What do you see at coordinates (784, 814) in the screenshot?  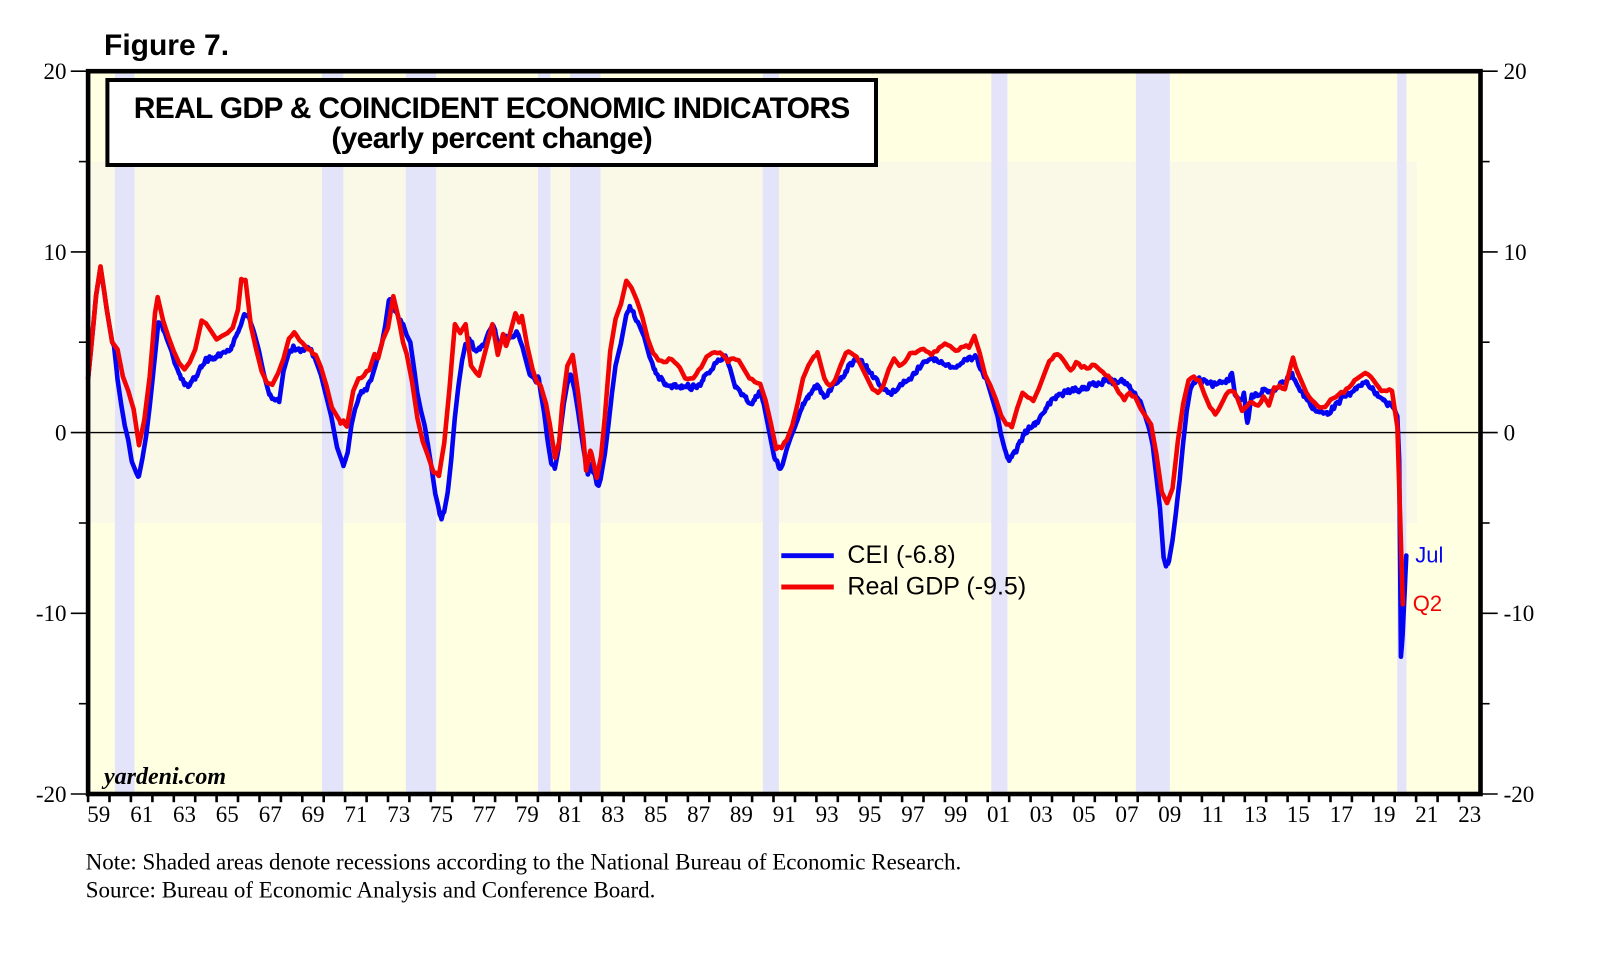 I see `svg-text: 91` at bounding box center [784, 814].